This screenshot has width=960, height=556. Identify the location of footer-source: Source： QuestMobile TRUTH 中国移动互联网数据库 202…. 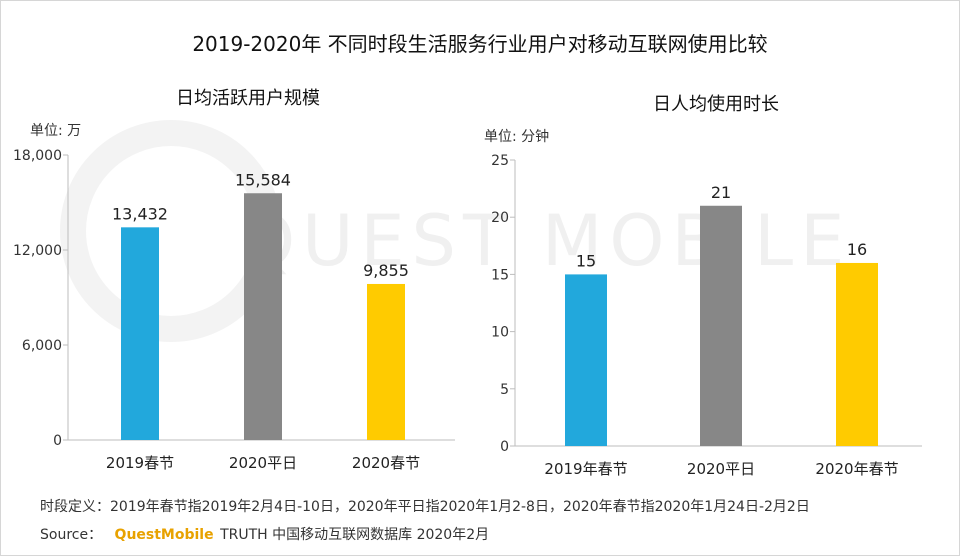
(264, 534).